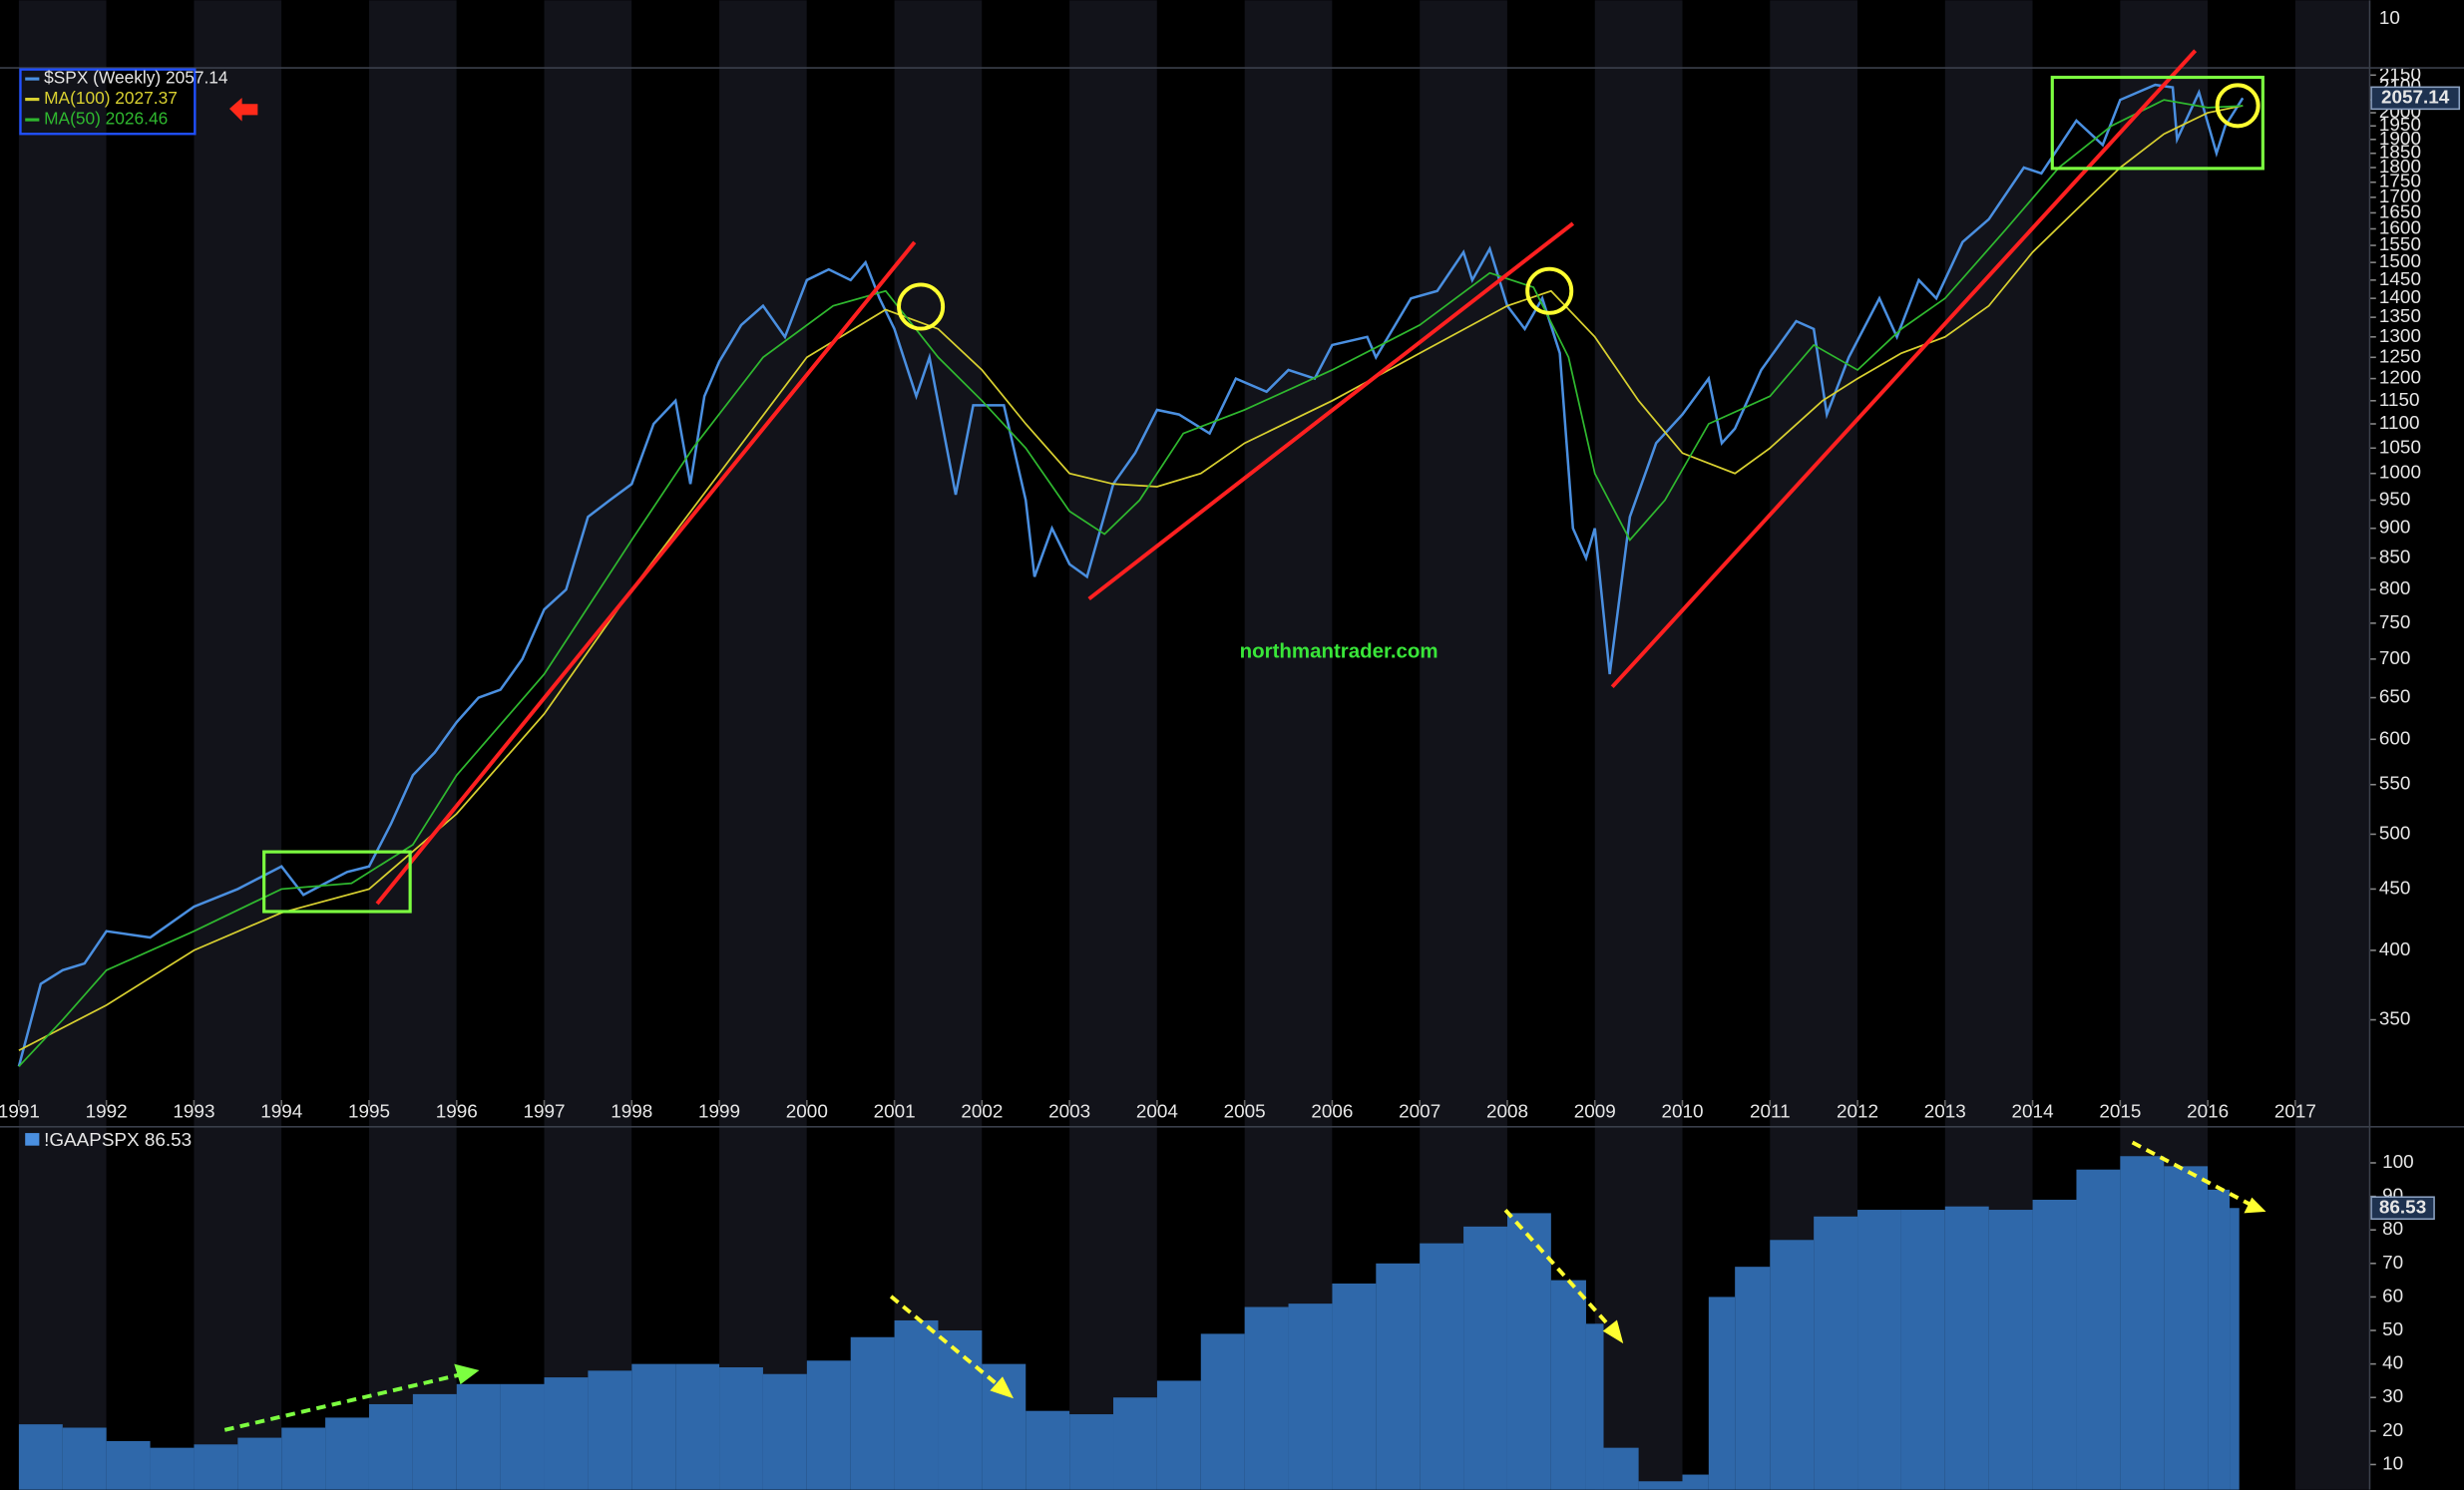 The image size is (2464, 1490). I want to click on y-tick-label: 1100, so click(2399, 423).